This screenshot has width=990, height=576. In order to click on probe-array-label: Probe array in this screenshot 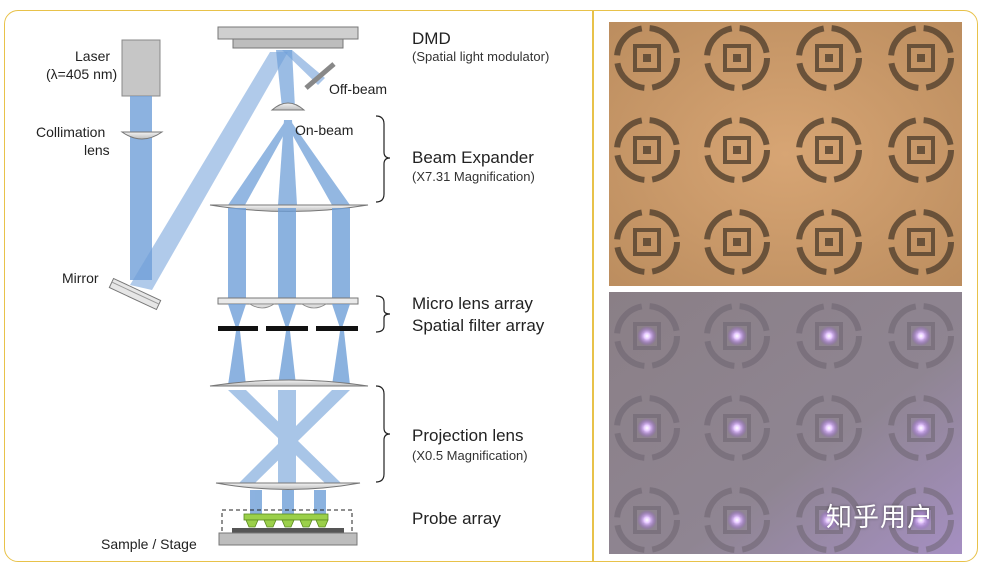, I will do `click(456, 518)`.